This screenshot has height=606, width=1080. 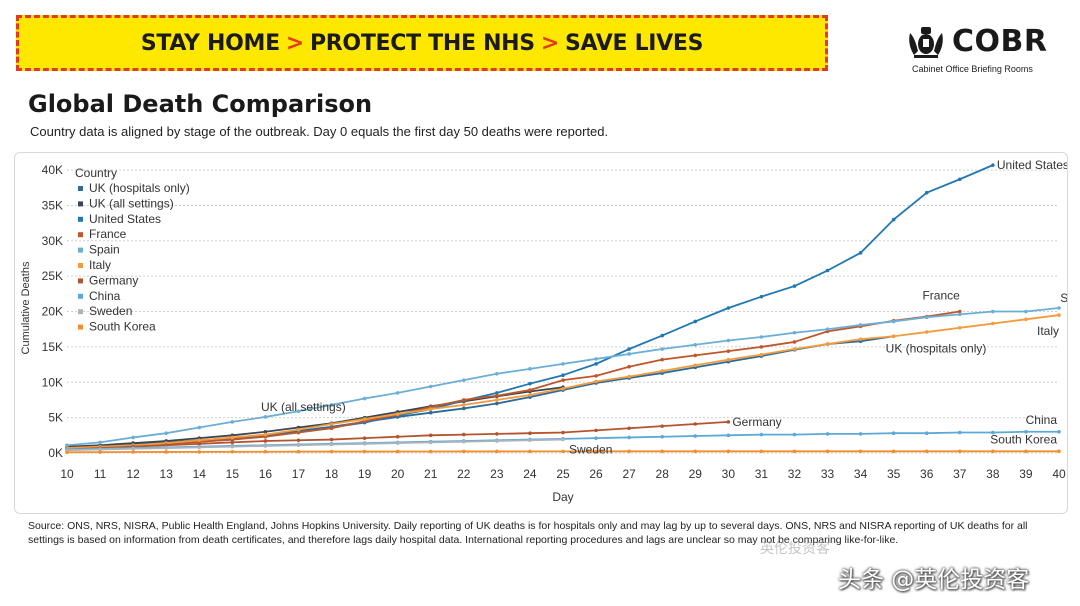 What do you see at coordinates (303, 407) in the screenshot?
I see `series-annotation: UK (all settings)` at bounding box center [303, 407].